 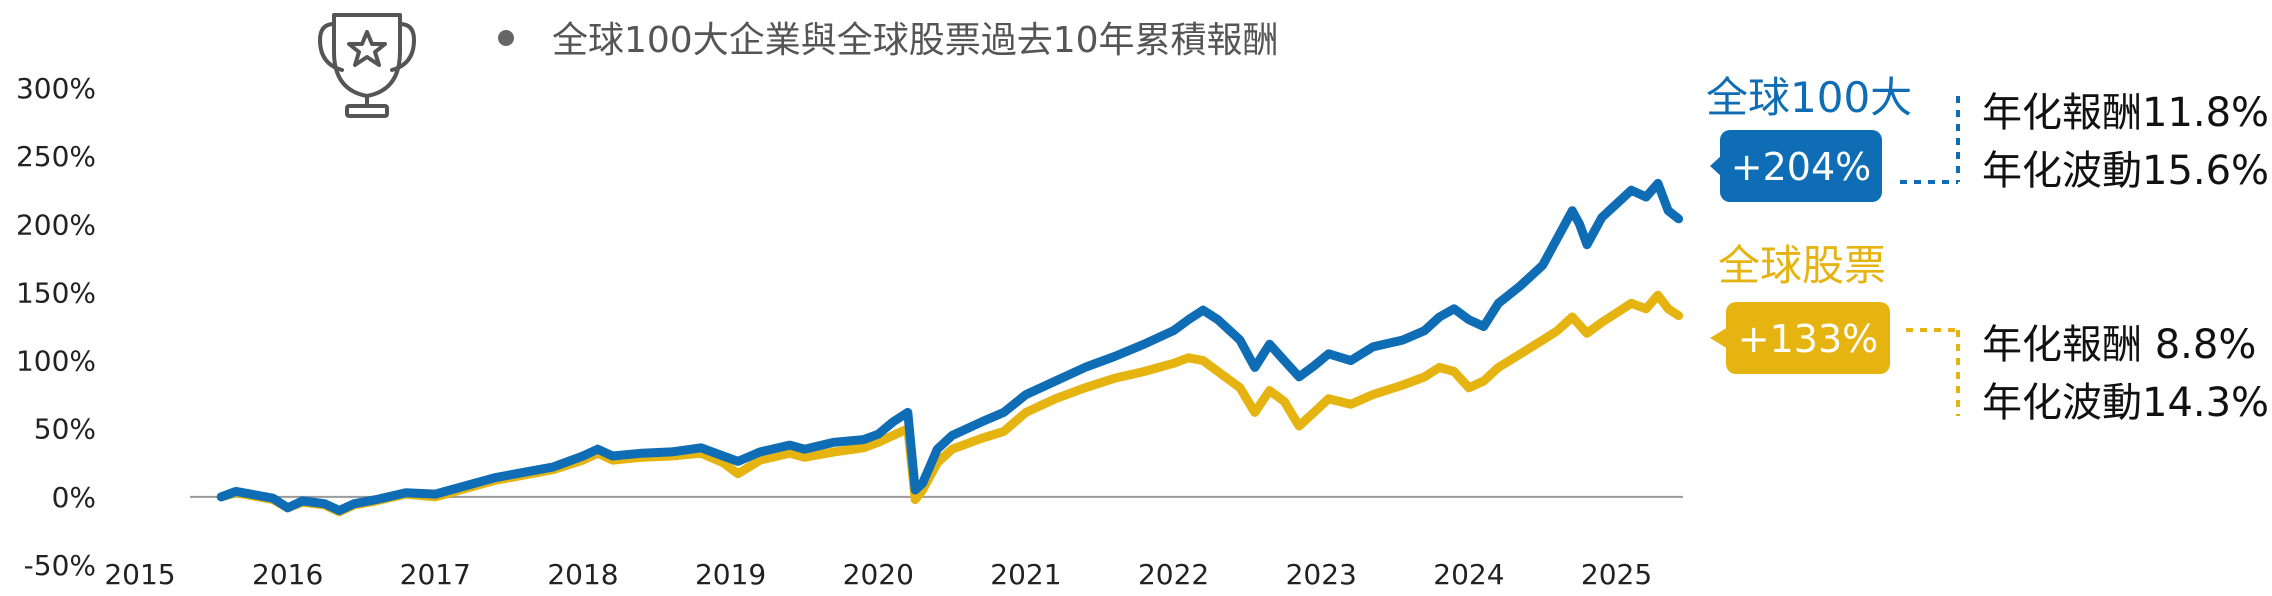 I want to click on x-tick-label: 2016, so click(x=287, y=574).